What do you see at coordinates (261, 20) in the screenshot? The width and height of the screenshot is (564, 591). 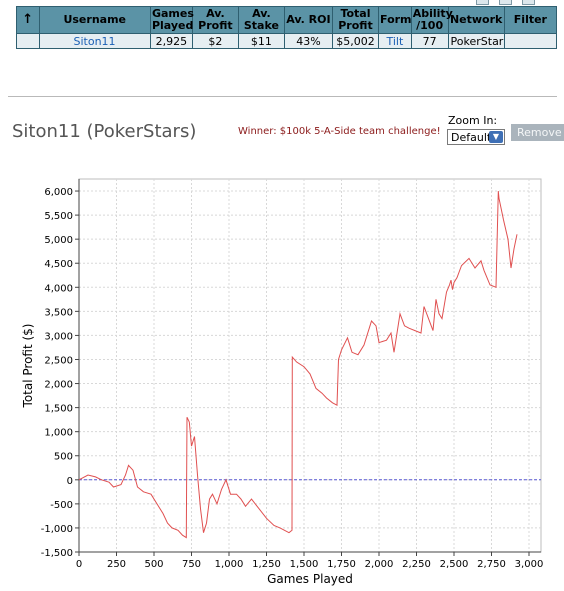 I see `col-av-stake: Av. Stake` at bounding box center [261, 20].